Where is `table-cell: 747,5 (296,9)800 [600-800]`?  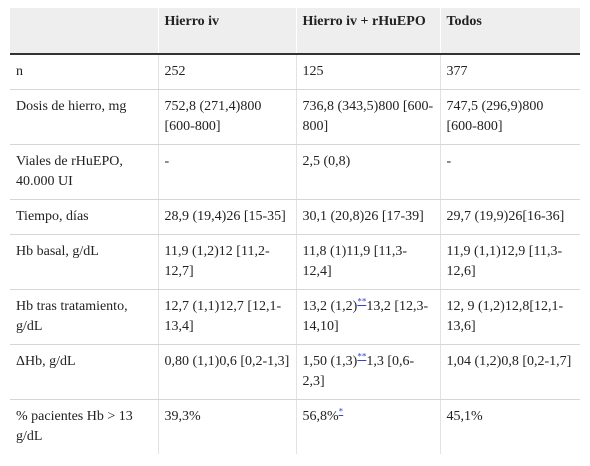 table-cell: 747,5 (296,9)800 [600-800] is located at coordinates (510, 117).